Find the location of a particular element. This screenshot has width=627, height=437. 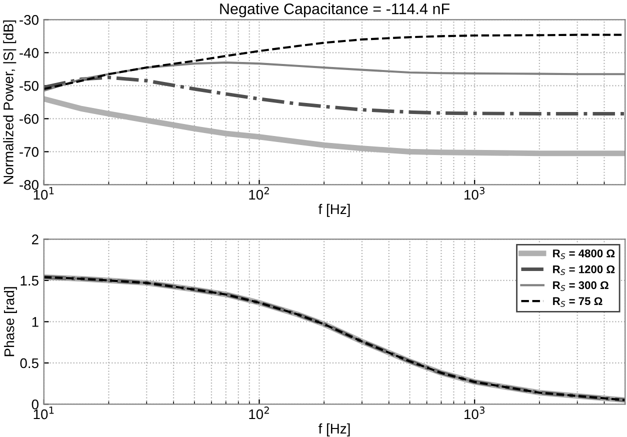

y-tick-label: -70 is located at coordinates (29, 152).